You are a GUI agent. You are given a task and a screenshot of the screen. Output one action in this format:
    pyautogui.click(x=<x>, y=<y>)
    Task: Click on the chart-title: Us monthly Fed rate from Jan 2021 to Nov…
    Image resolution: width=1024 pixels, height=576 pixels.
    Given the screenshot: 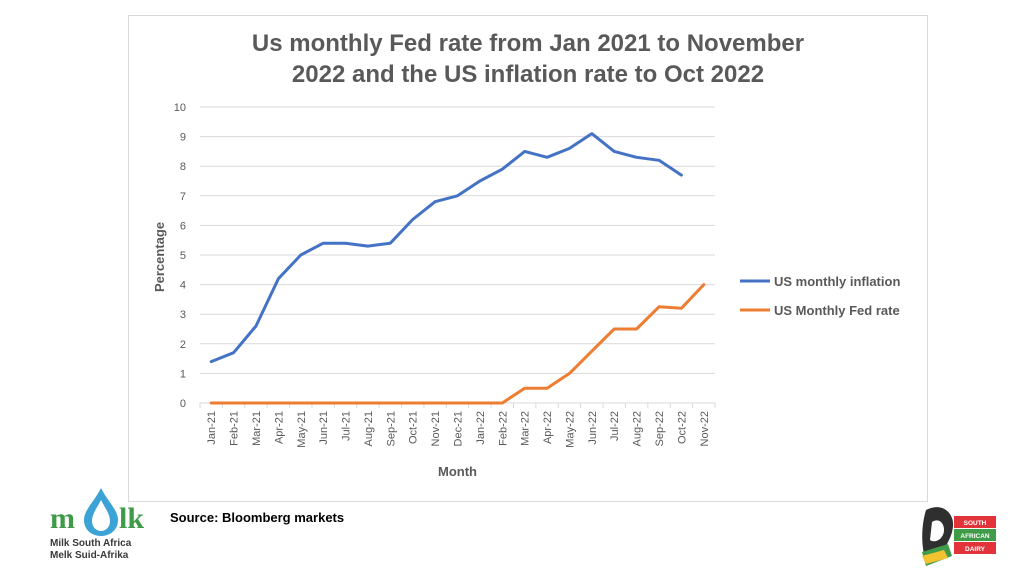 What is the action you would take?
    pyautogui.click(x=528, y=59)
    